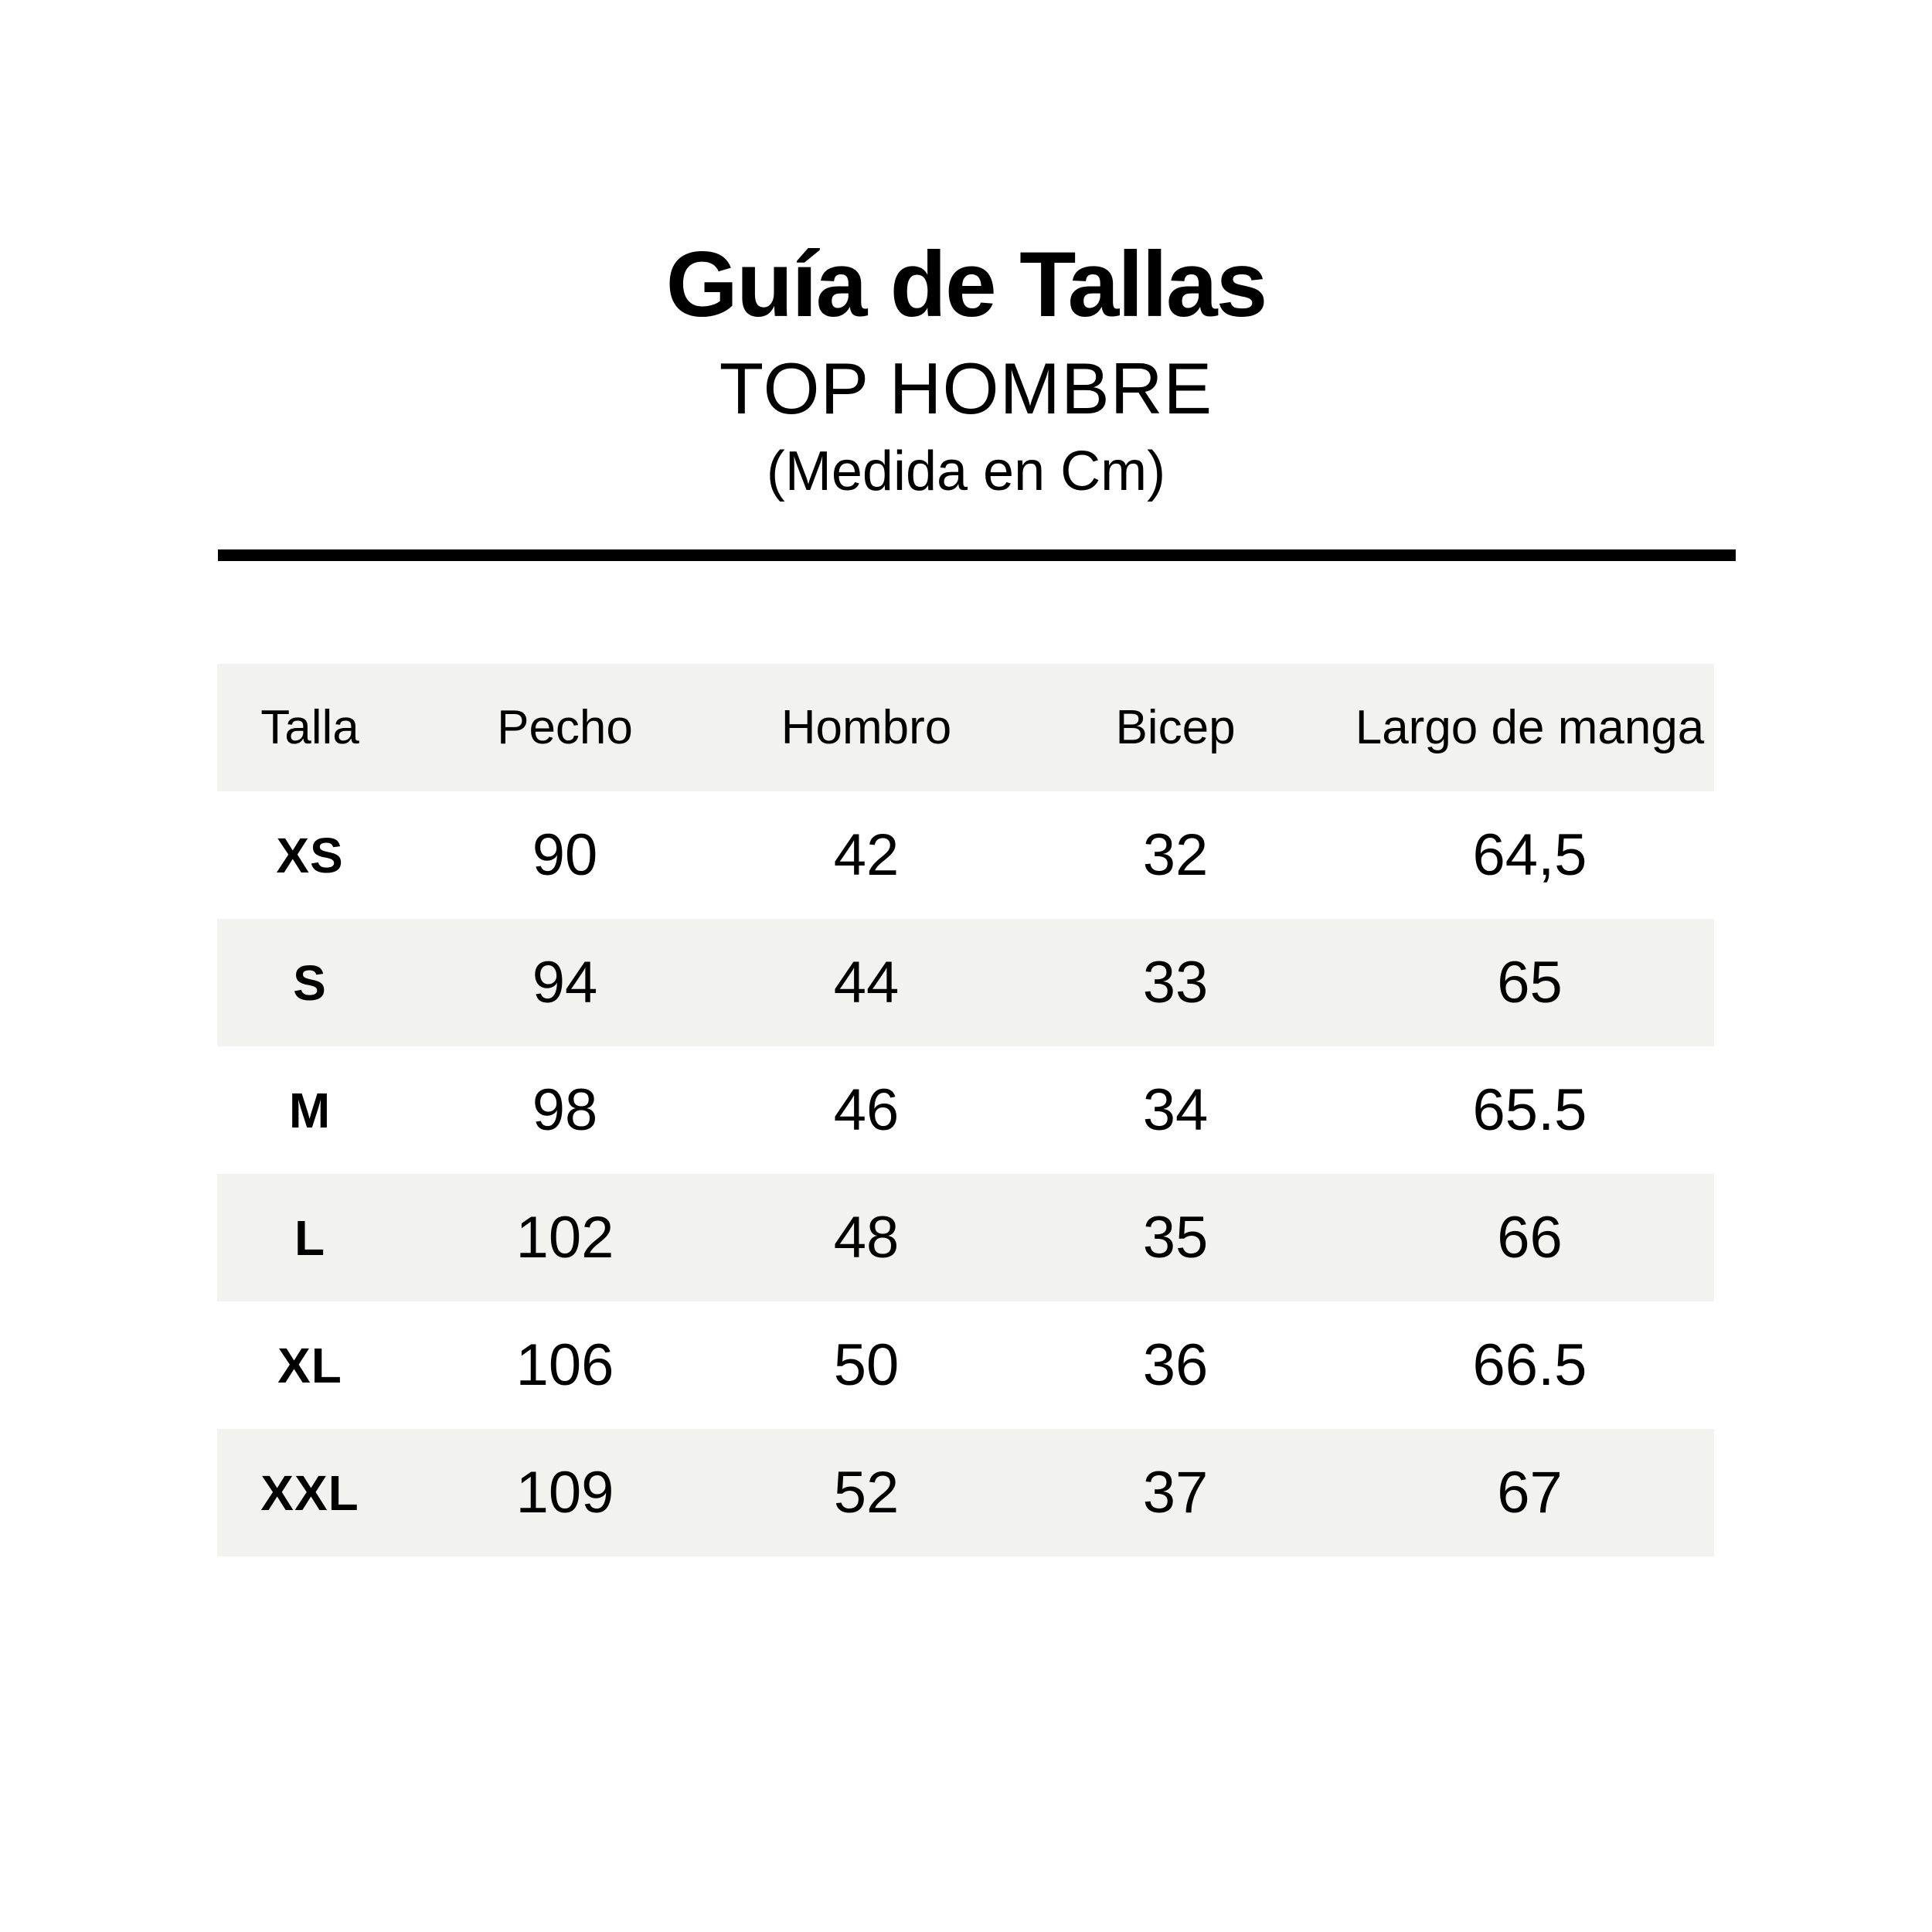 The height and width of the screenshot is (1932, 1932). I want to click on value-cell: 64,5, so click(1530, 855).